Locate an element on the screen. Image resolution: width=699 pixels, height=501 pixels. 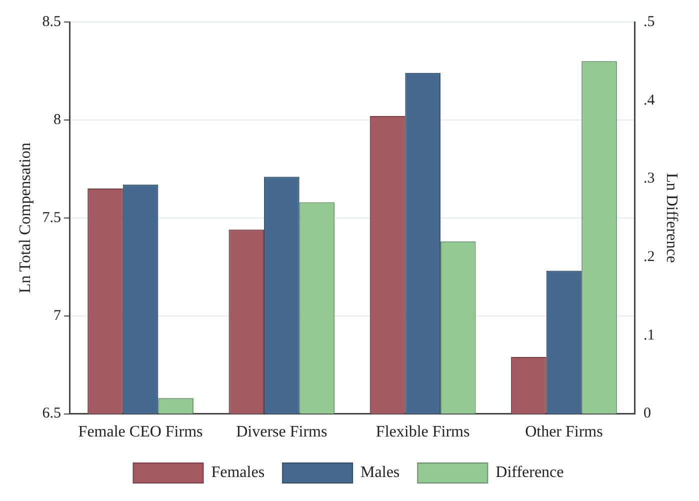
y-tick-label: 6.5 is located at coordinates (51, 414).